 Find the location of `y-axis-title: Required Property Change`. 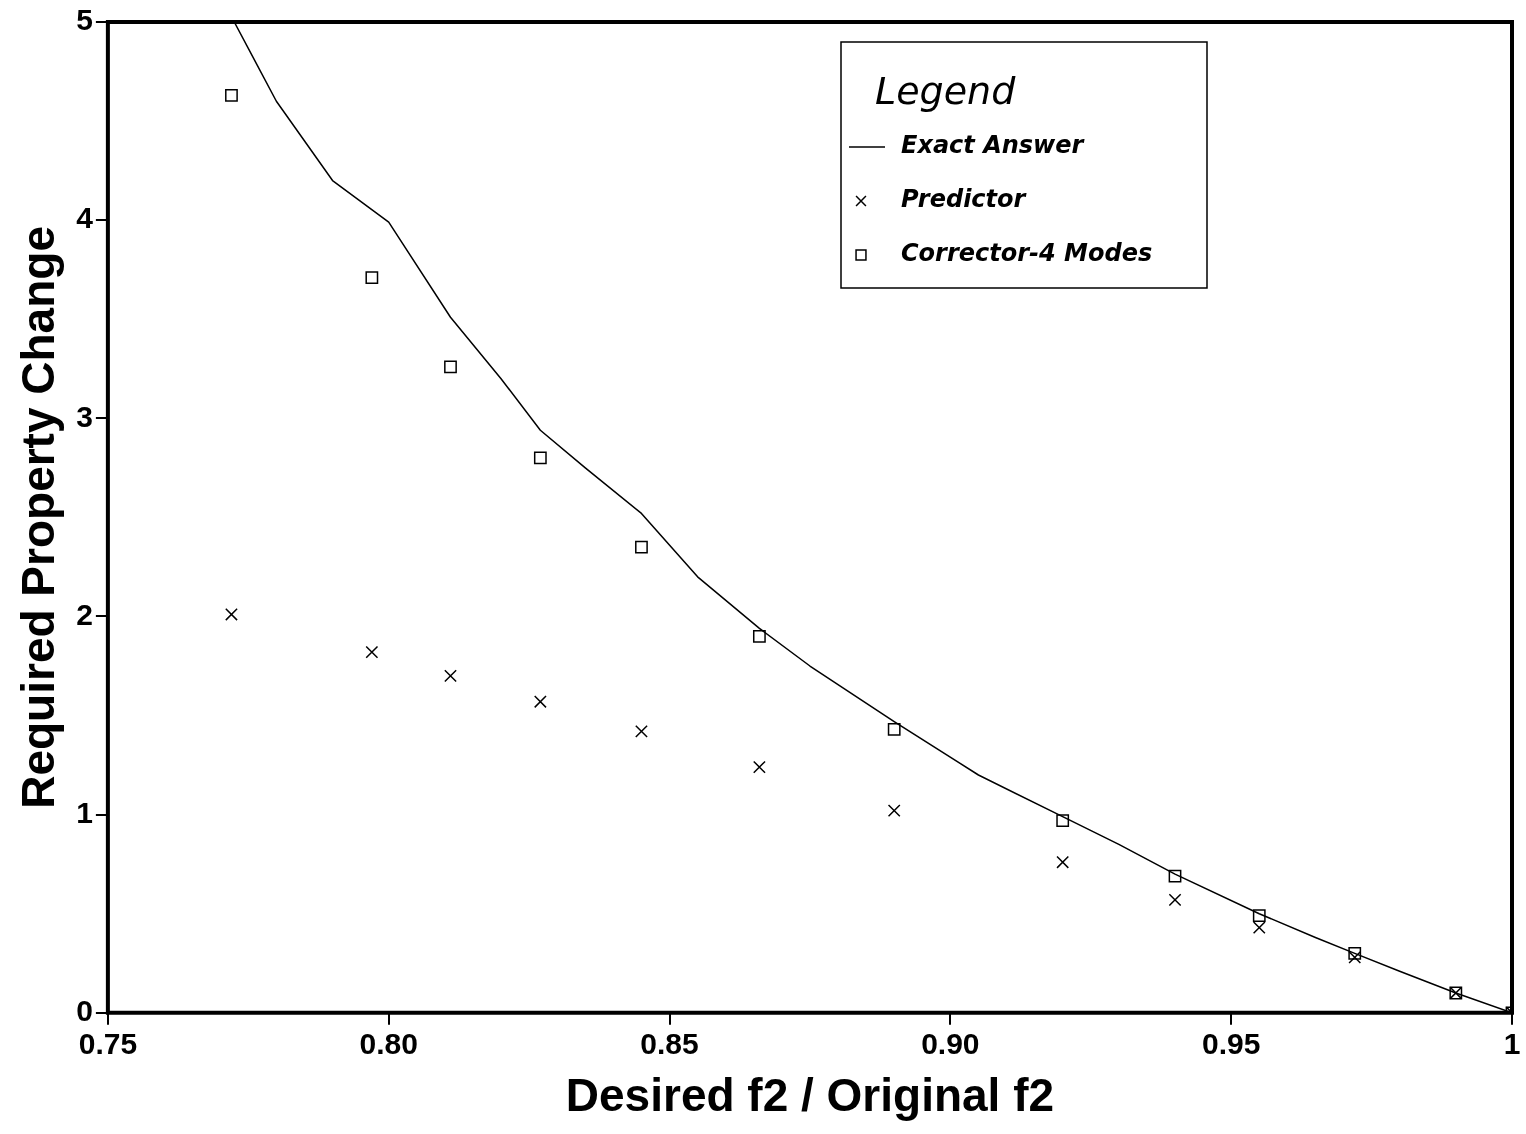

y-axis-title: Required Property Change is located at coordinates (38, 517).